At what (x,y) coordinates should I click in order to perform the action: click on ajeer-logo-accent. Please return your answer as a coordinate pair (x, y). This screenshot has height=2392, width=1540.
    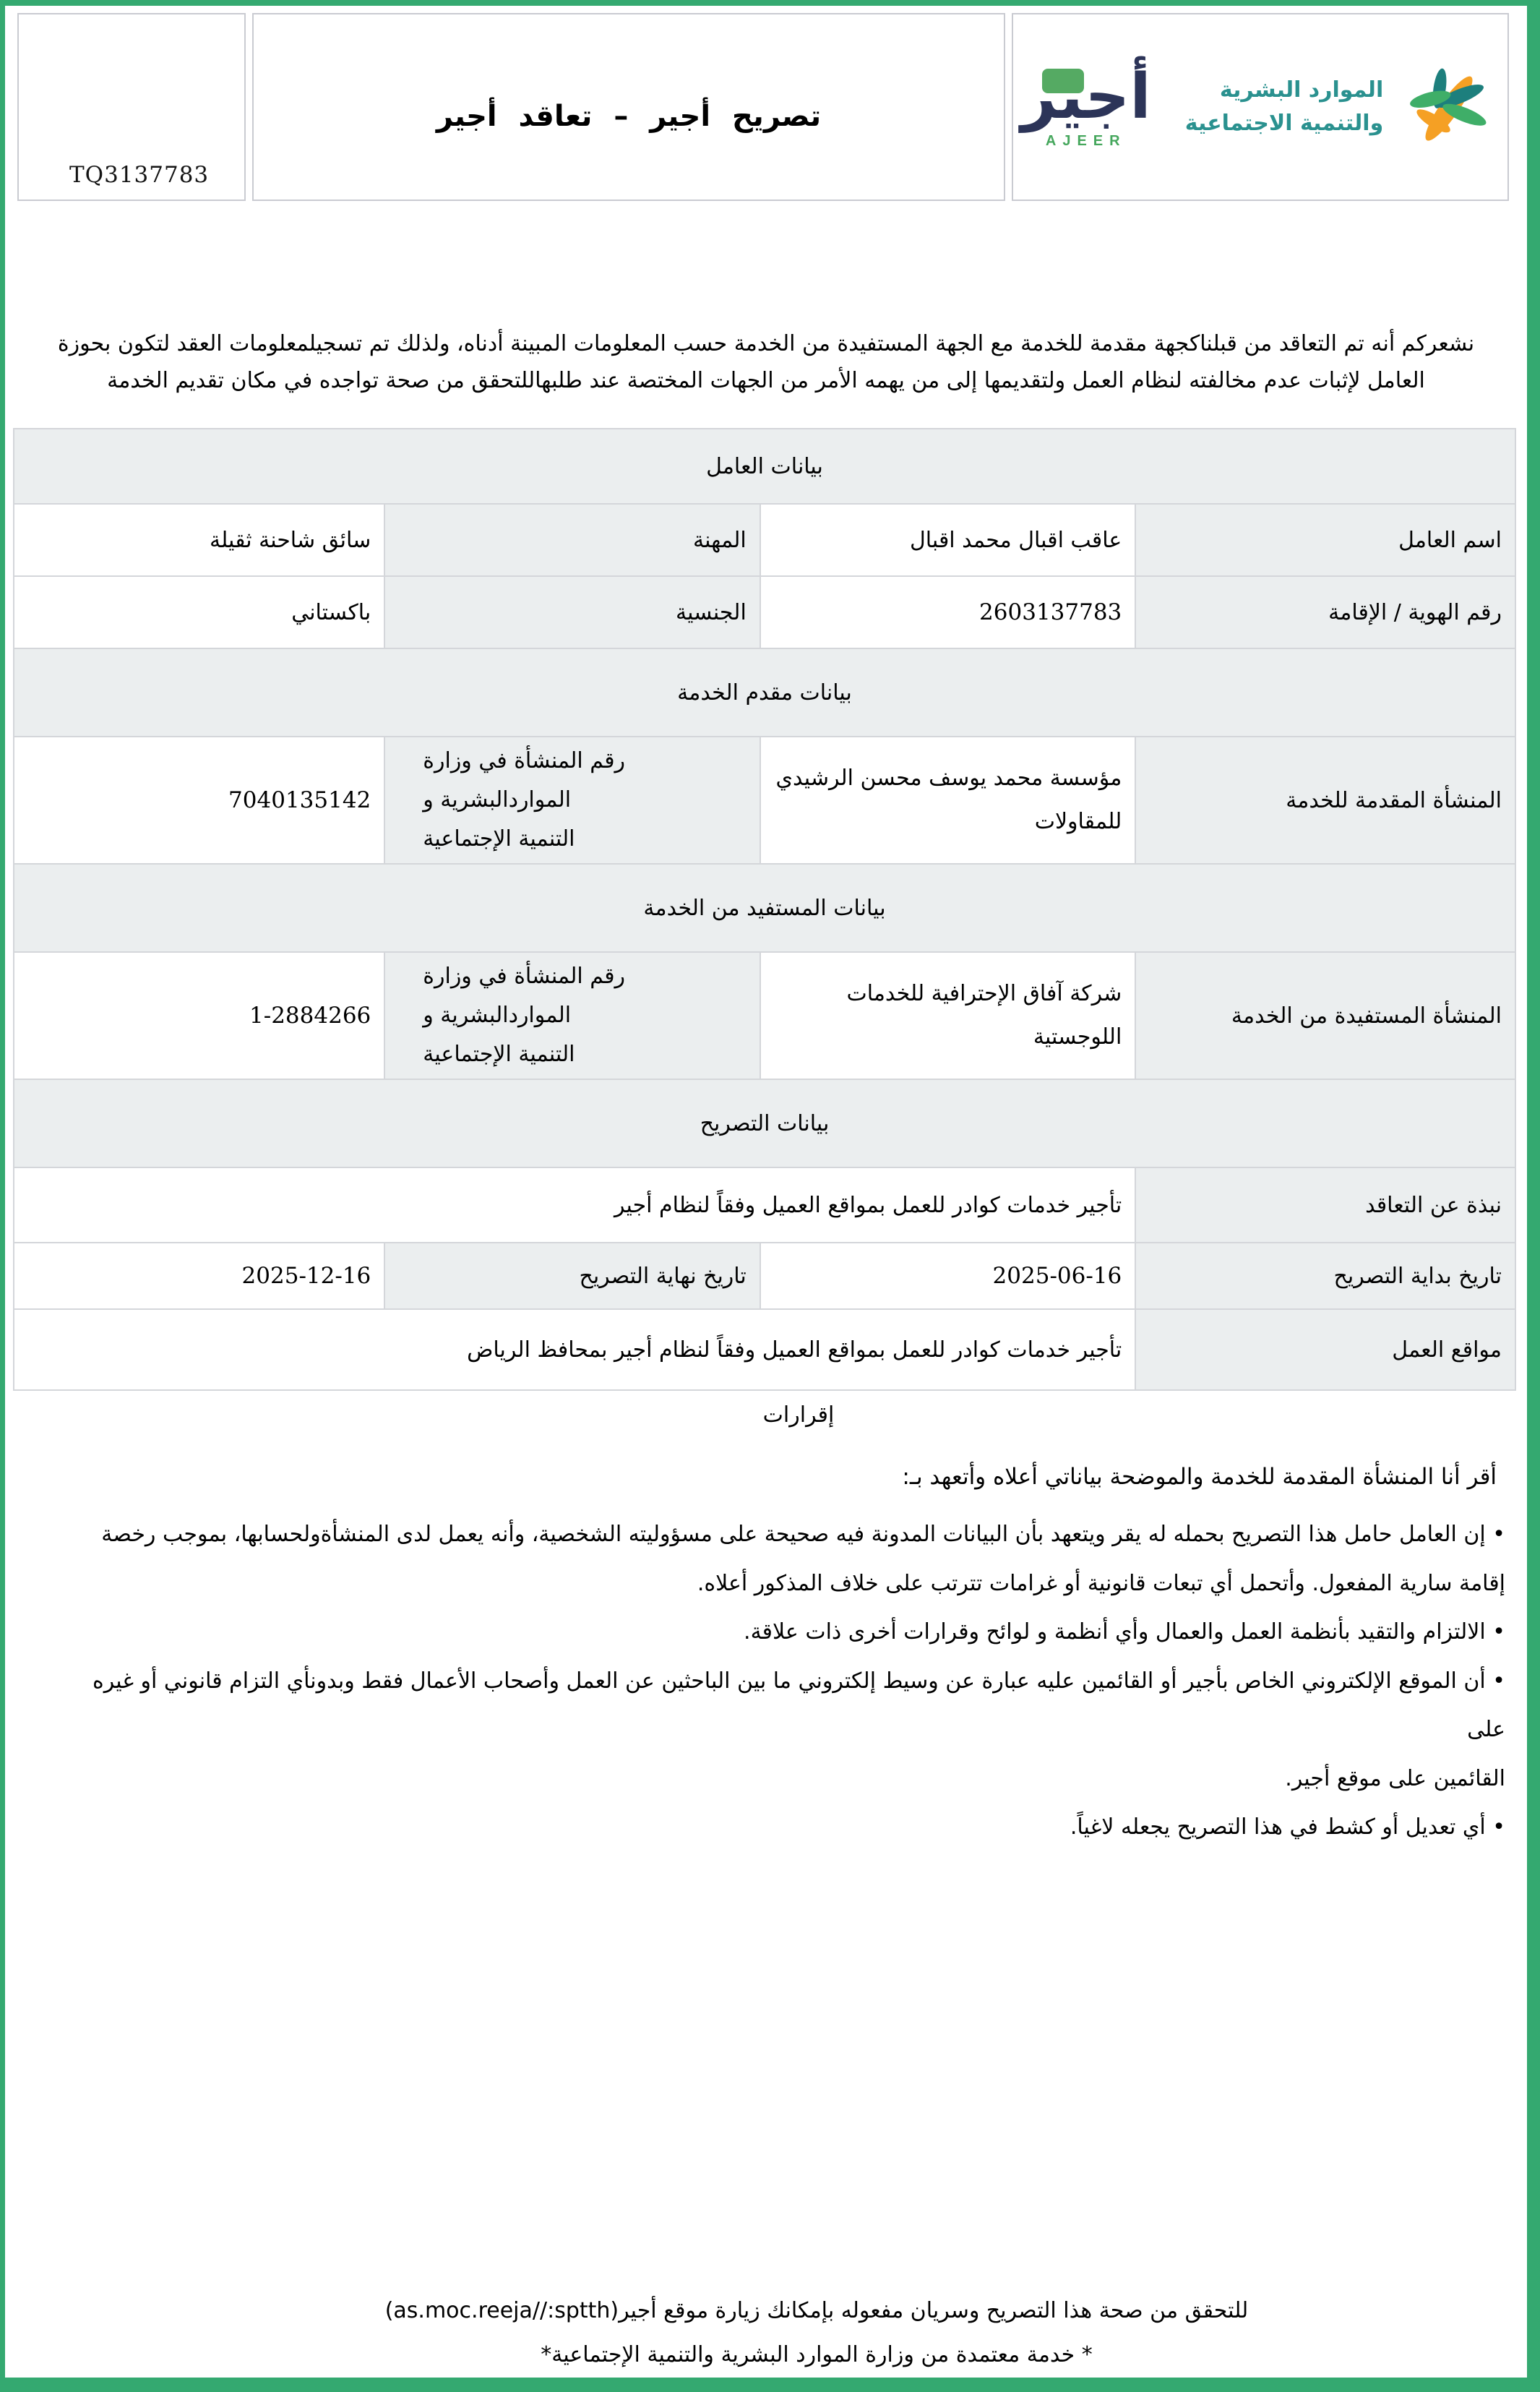
    Looking at the image, I should click on (1062, 81).